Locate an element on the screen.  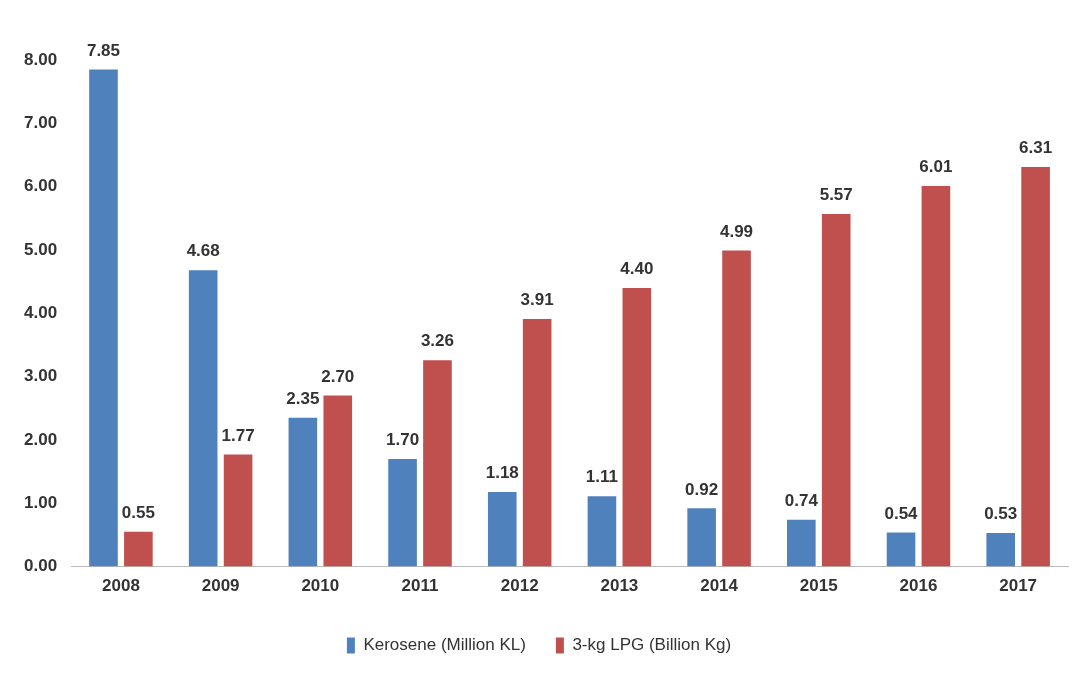
y-tick-label: 2.00 is located at coordinates (40, 439).